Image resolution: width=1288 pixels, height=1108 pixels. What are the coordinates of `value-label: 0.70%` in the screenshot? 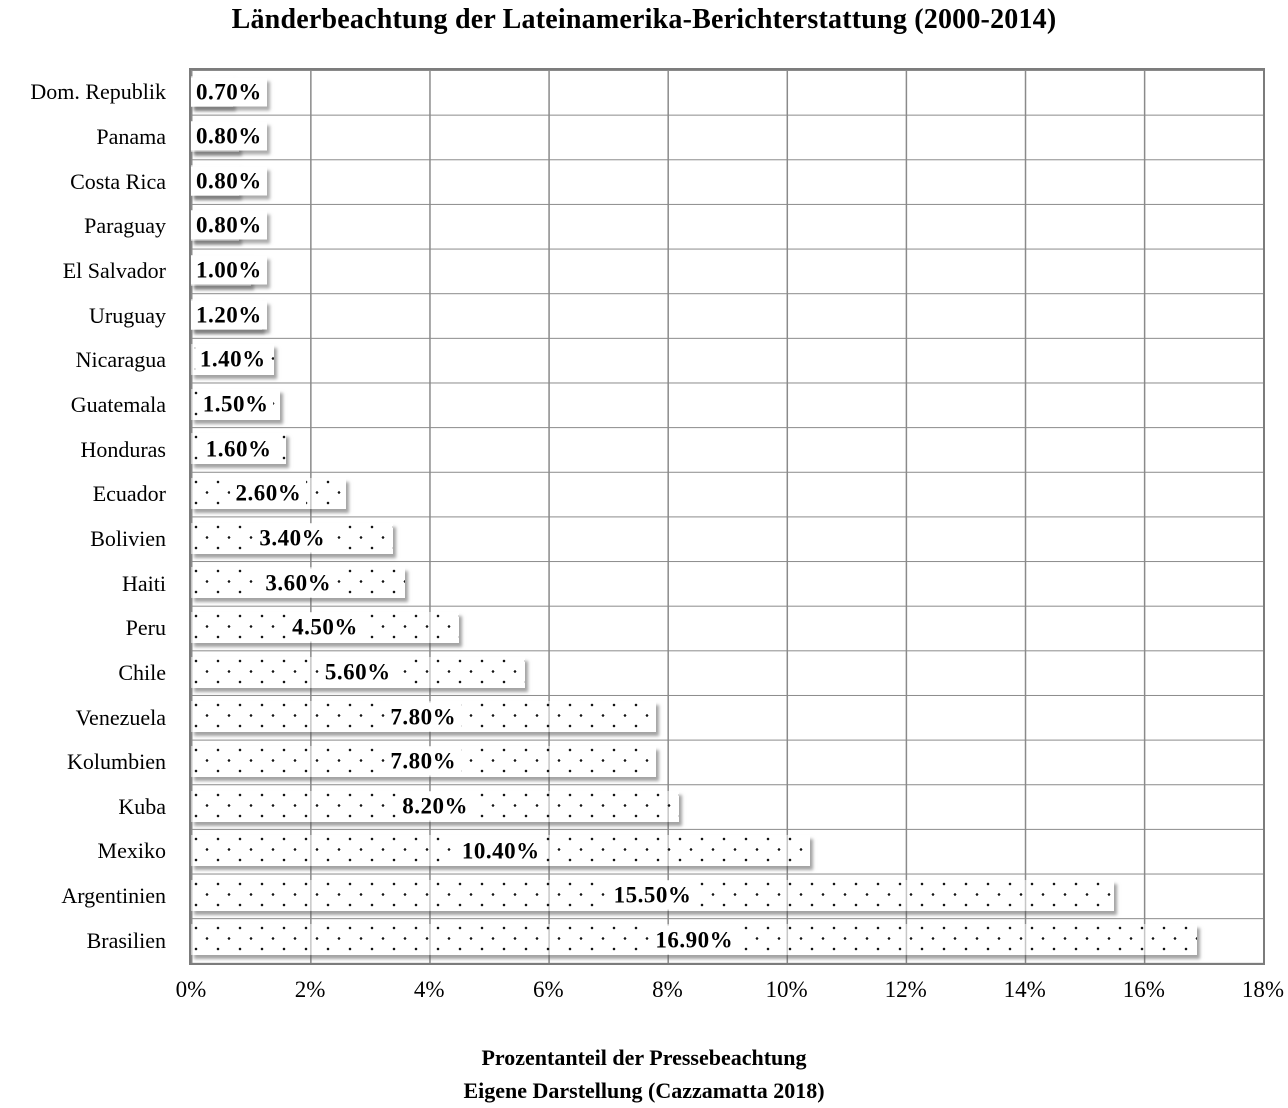 It's located at (229, 91).